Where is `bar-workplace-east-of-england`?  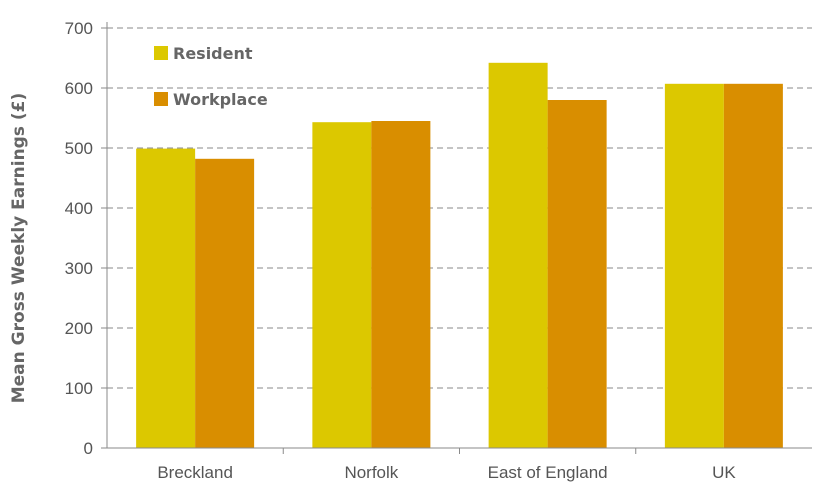 bar-workplace-east-of-england is located at coordinates (577, 274).